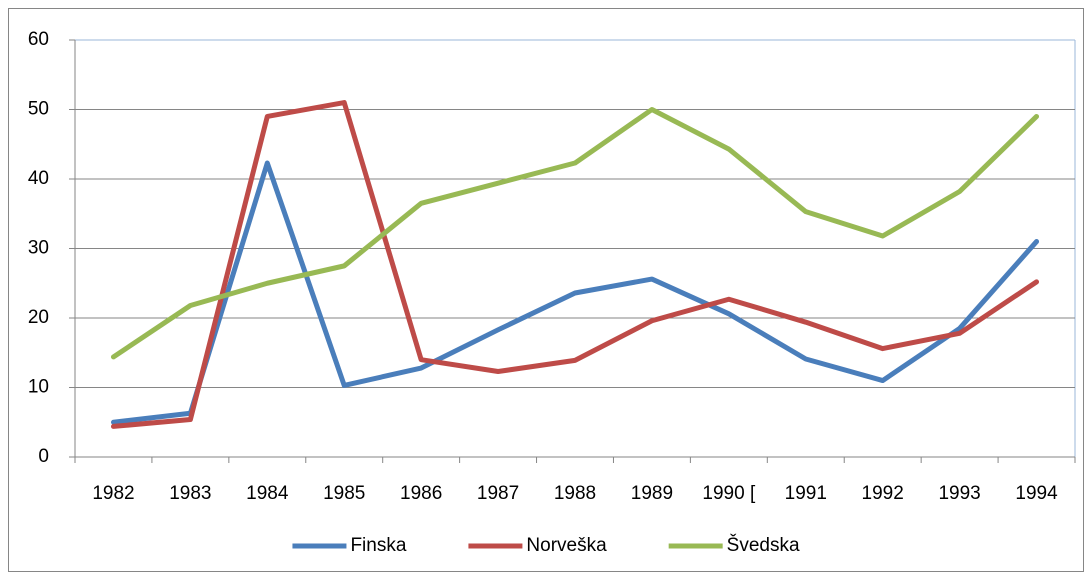  What do you see at coordinates (38, 39) in the screenshot?
I see `y-tick-label: 60` at bounding box center [38, 39].